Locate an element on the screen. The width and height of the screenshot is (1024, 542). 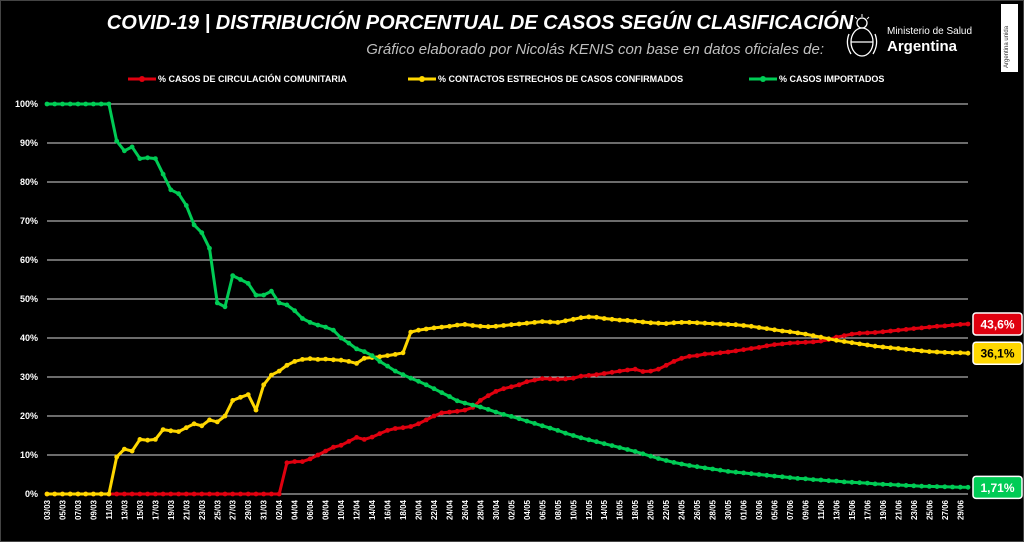
x-tick-label: 05/03 is located at coordinates (62, 509).